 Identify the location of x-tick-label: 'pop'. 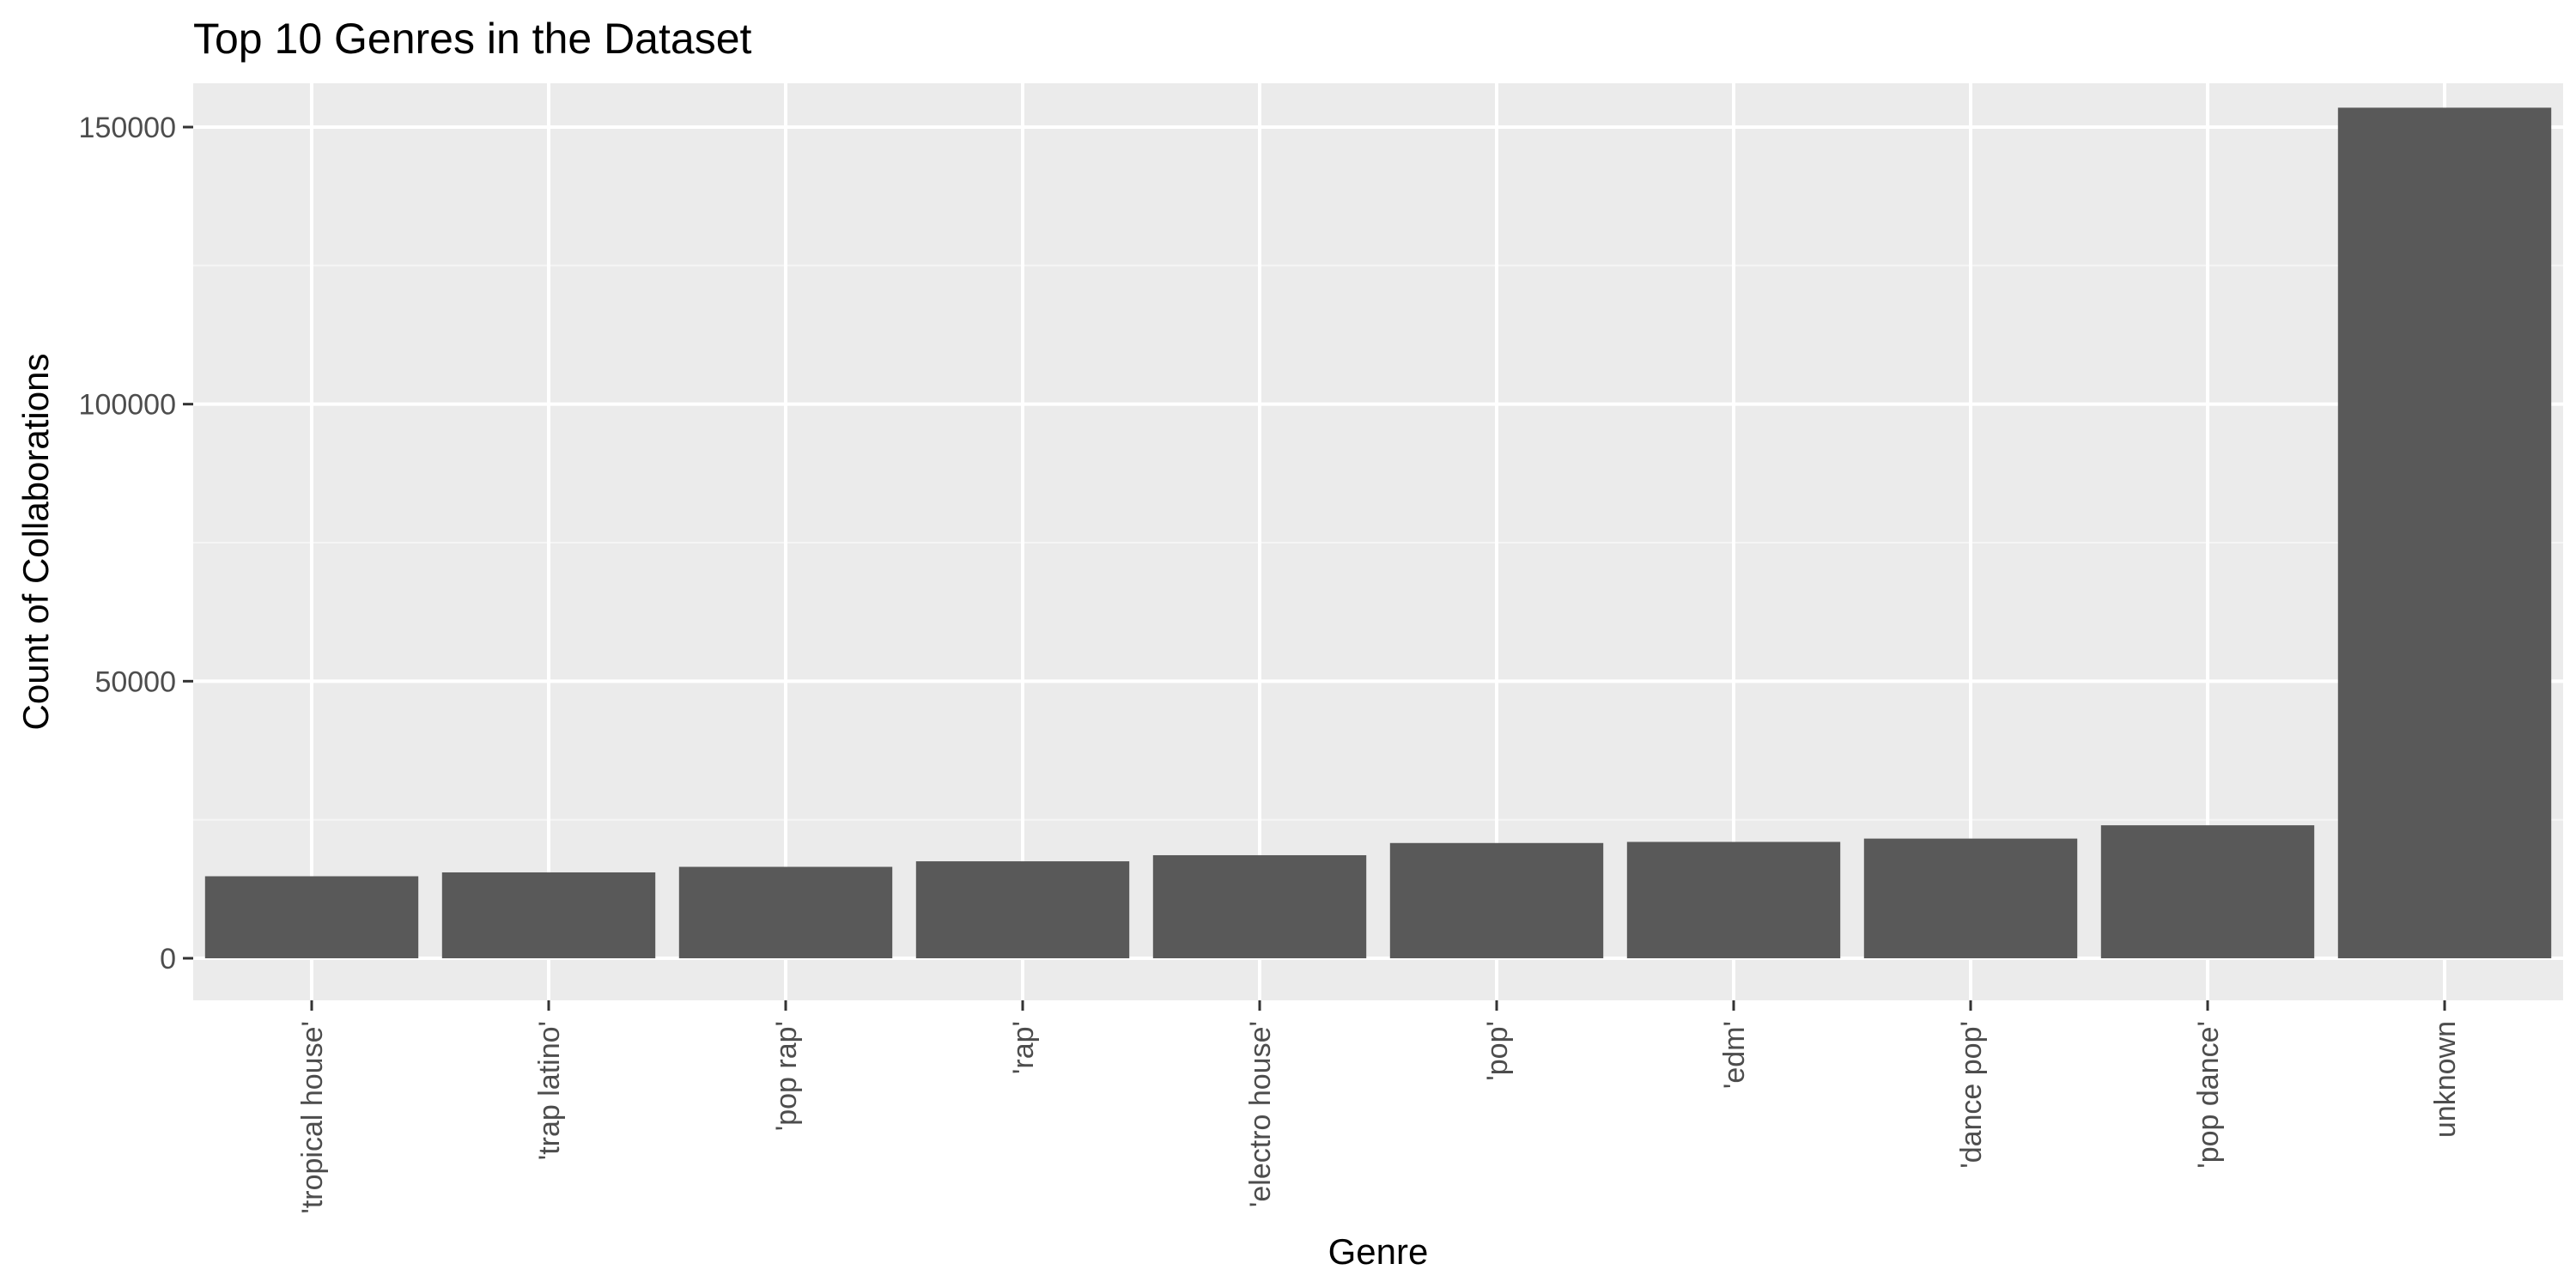
(1497, 1051).